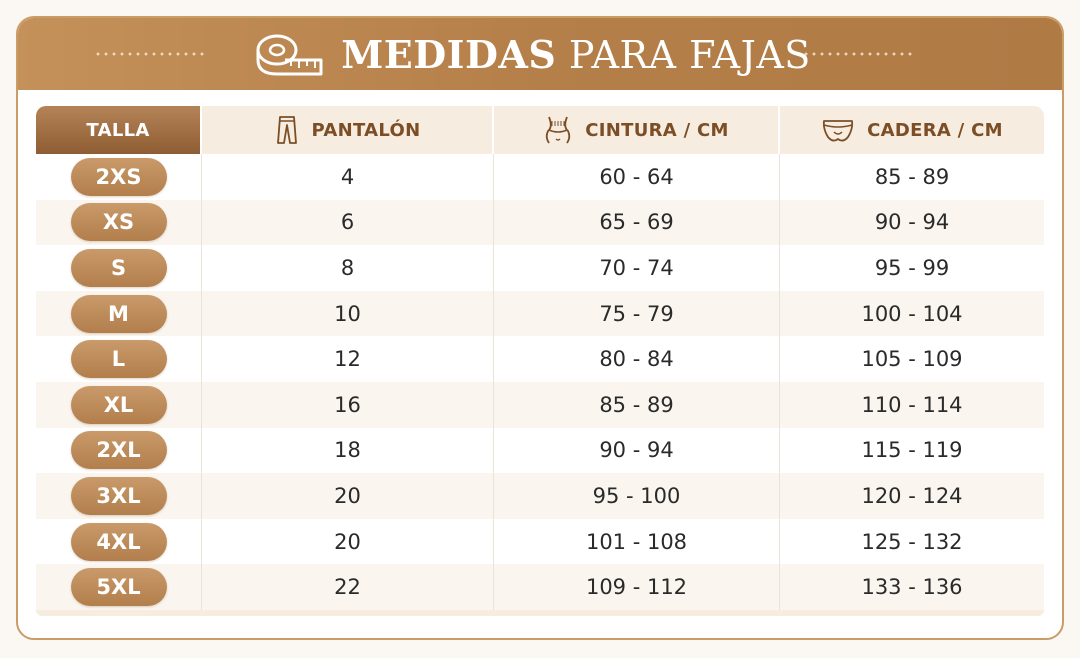 Image resolution: width=1080 pixels, height=658 pixels. I want to click on table-row: XS 6 65 - 69 90 - 94, so click(540, 222).